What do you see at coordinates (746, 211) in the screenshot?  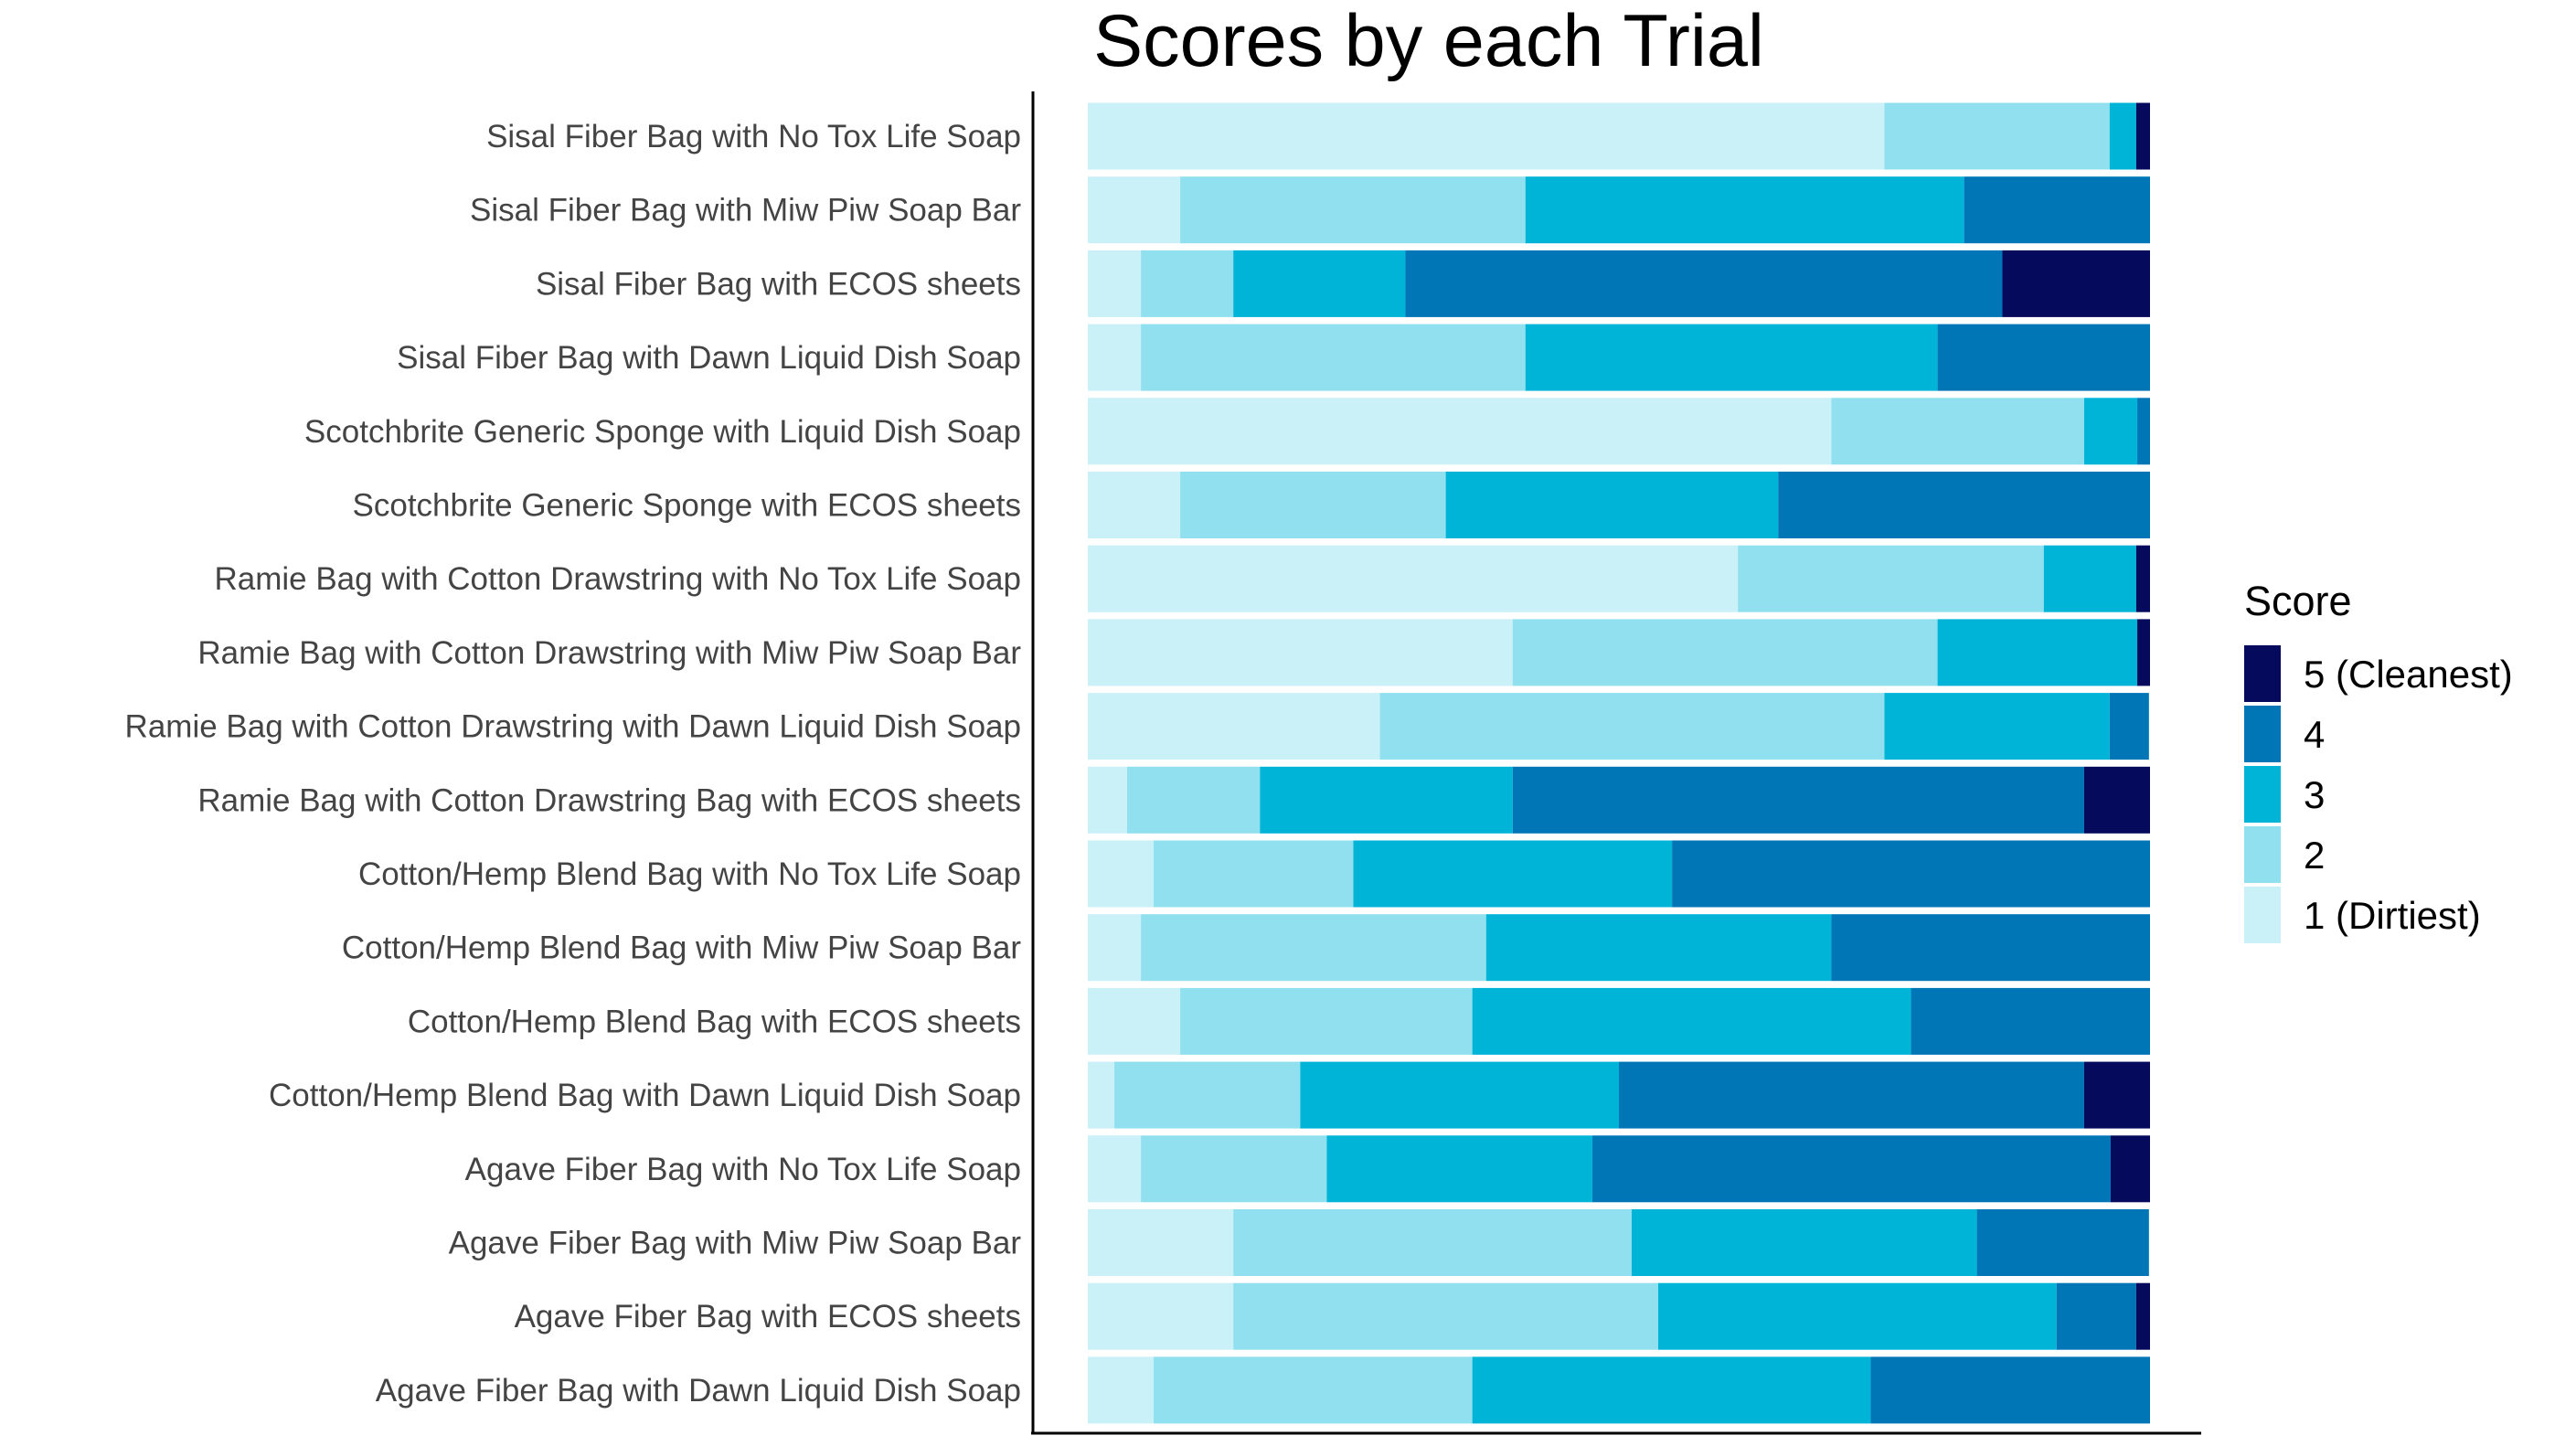 I see `category-label: Sisal Fiber Bag with Miw Piw Soap Bar` at bounding box center [746, 211].